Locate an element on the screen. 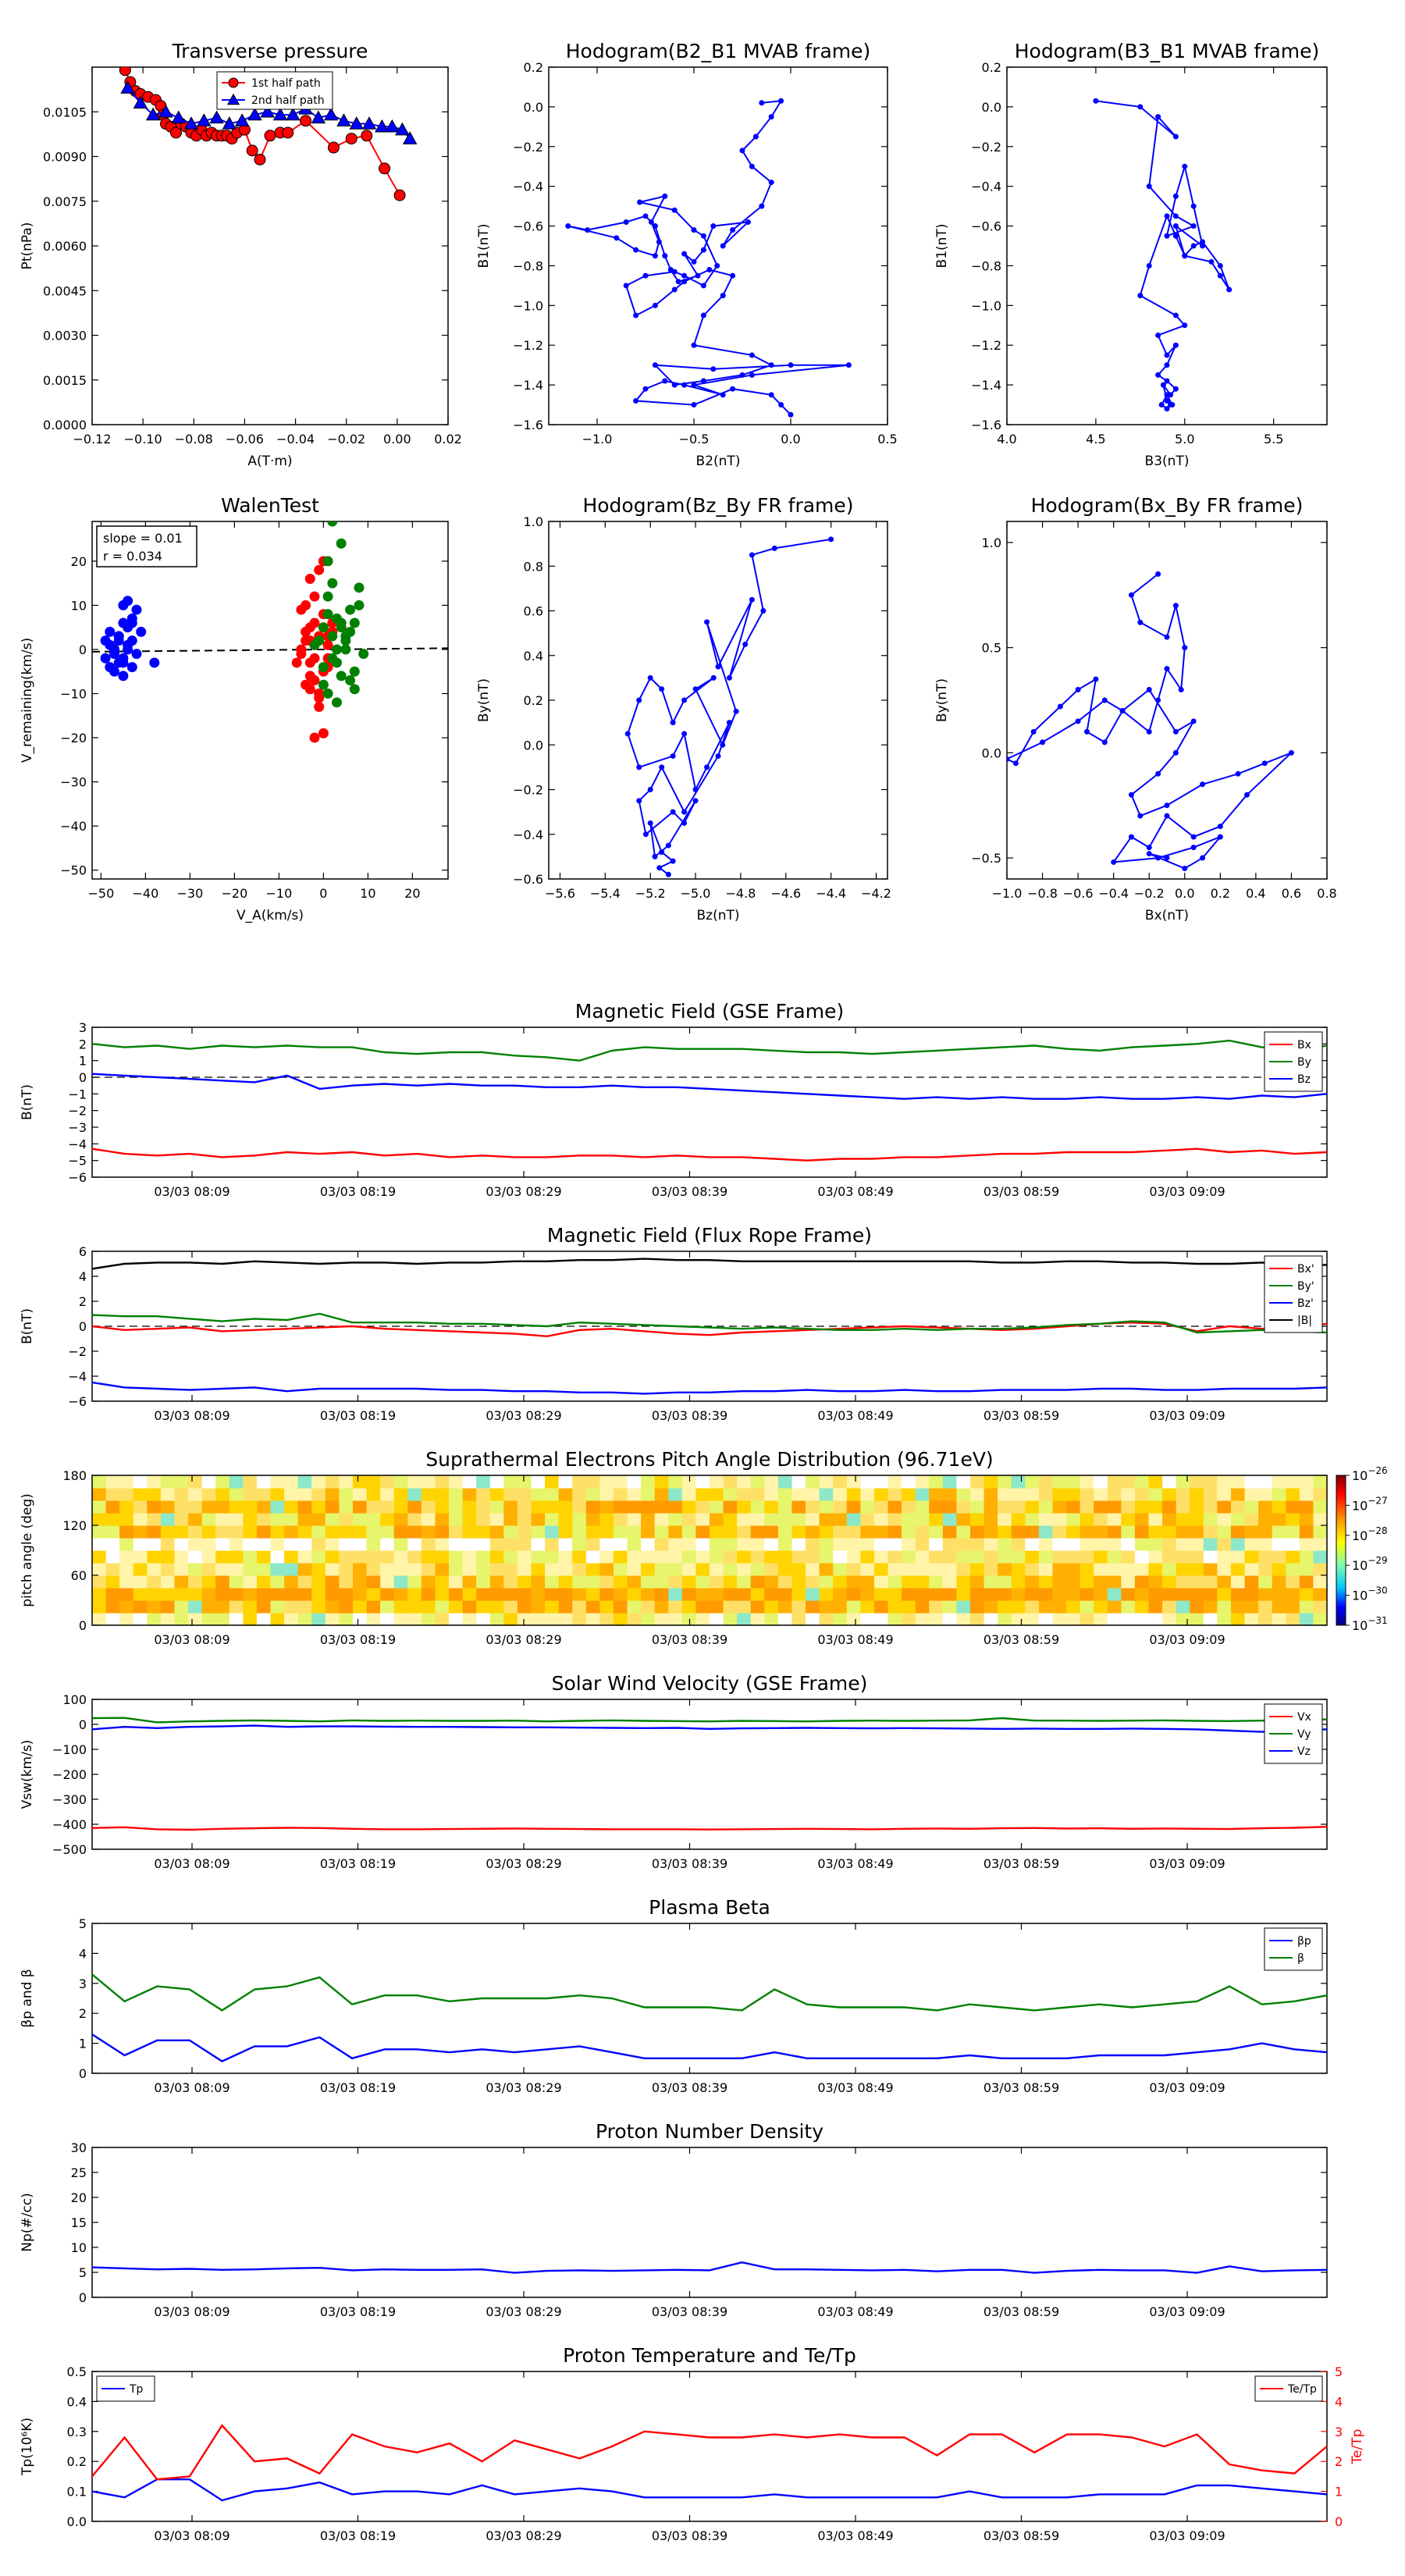 This screenshot has width=1405, height=2576. y-tick-label: −0.4 is located at coordinates (986, 187).